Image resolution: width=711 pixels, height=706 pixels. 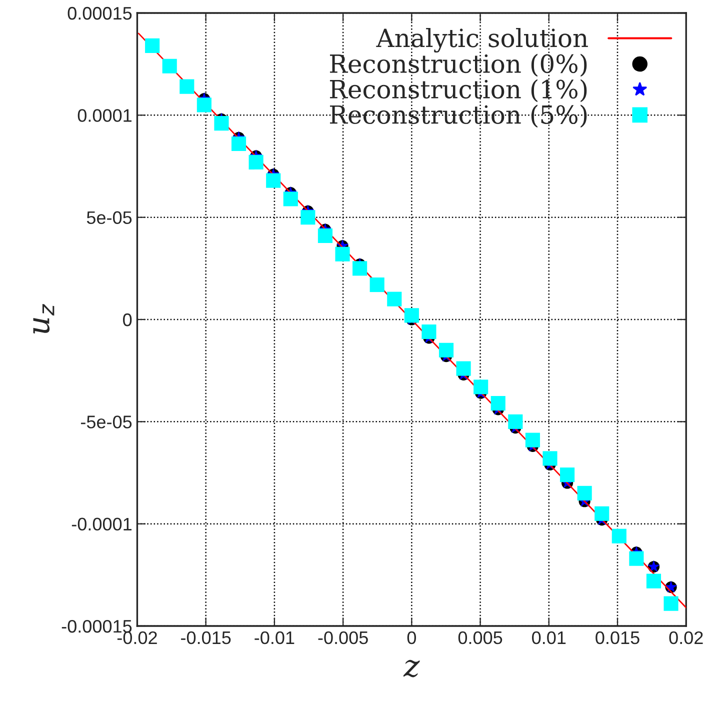 What do you see at coordinates (102, 524) in the screenshot?
I see `y-tick-label: -0.0001` at bounding box center [102, 524].